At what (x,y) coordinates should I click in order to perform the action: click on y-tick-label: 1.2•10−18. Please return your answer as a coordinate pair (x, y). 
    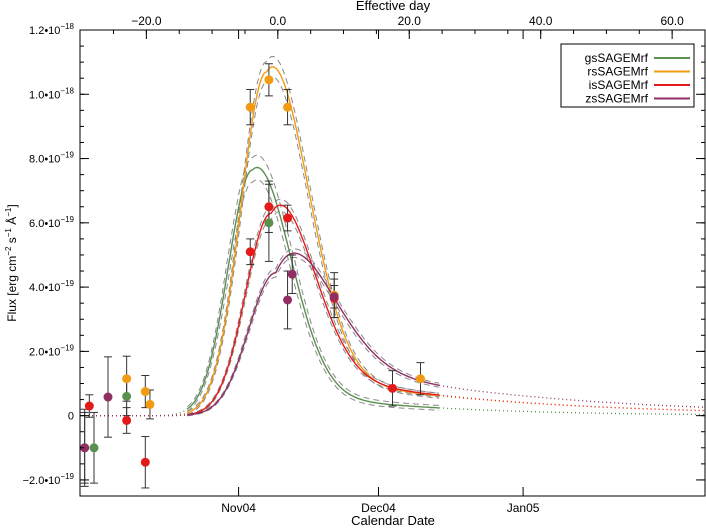
    Looking at the image, I should click on (52, 29).